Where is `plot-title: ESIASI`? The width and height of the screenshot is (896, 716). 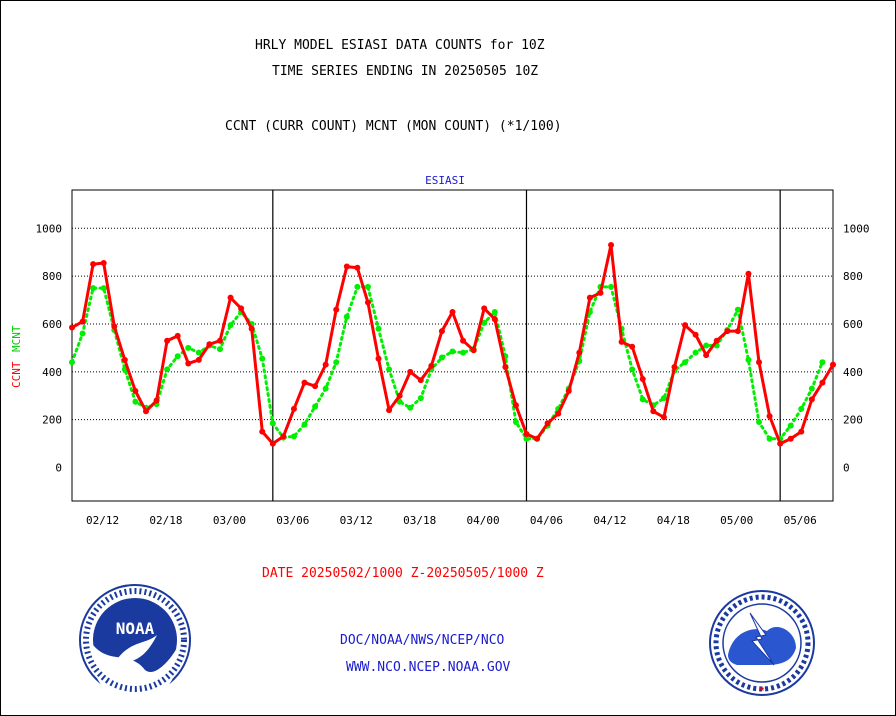 plot-title: ESIASI is located at coordinates (445, 180).